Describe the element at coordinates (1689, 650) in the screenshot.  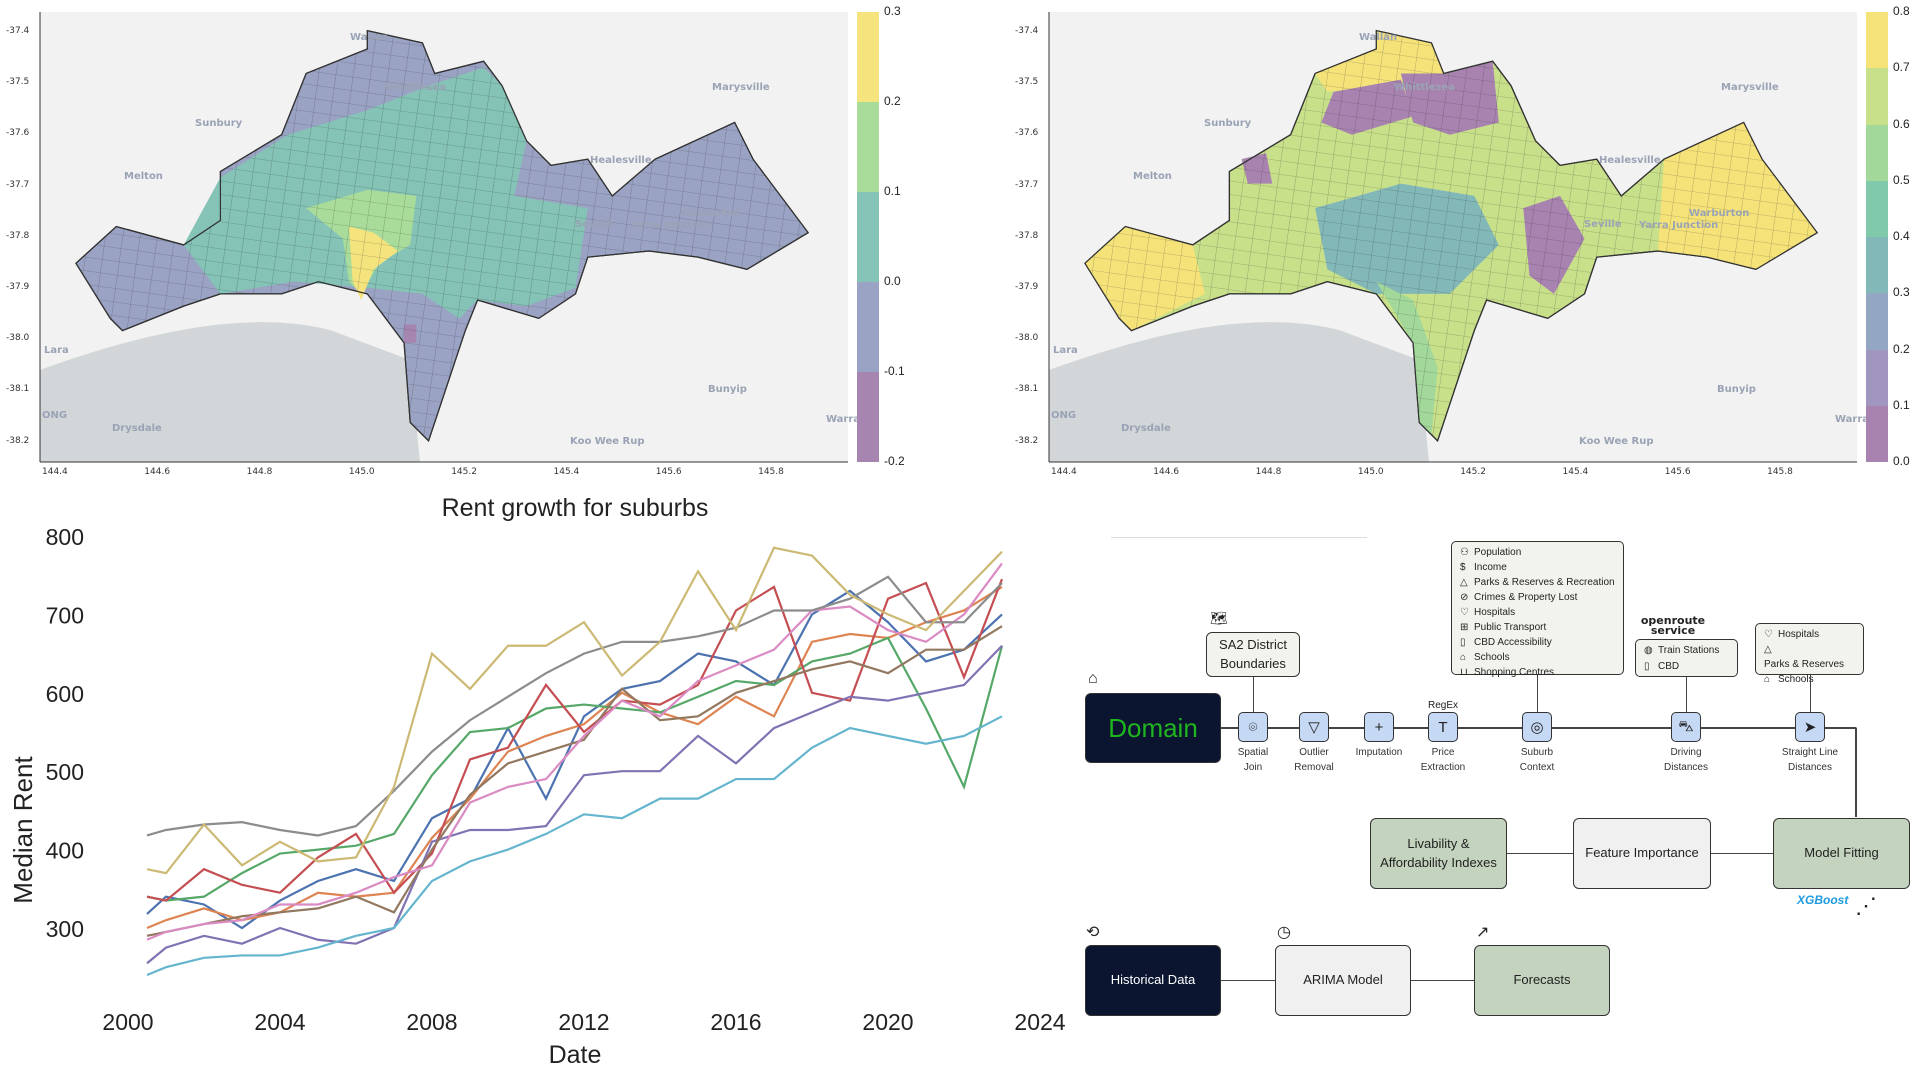
I see `list-item-label: Train Stations` at that location.